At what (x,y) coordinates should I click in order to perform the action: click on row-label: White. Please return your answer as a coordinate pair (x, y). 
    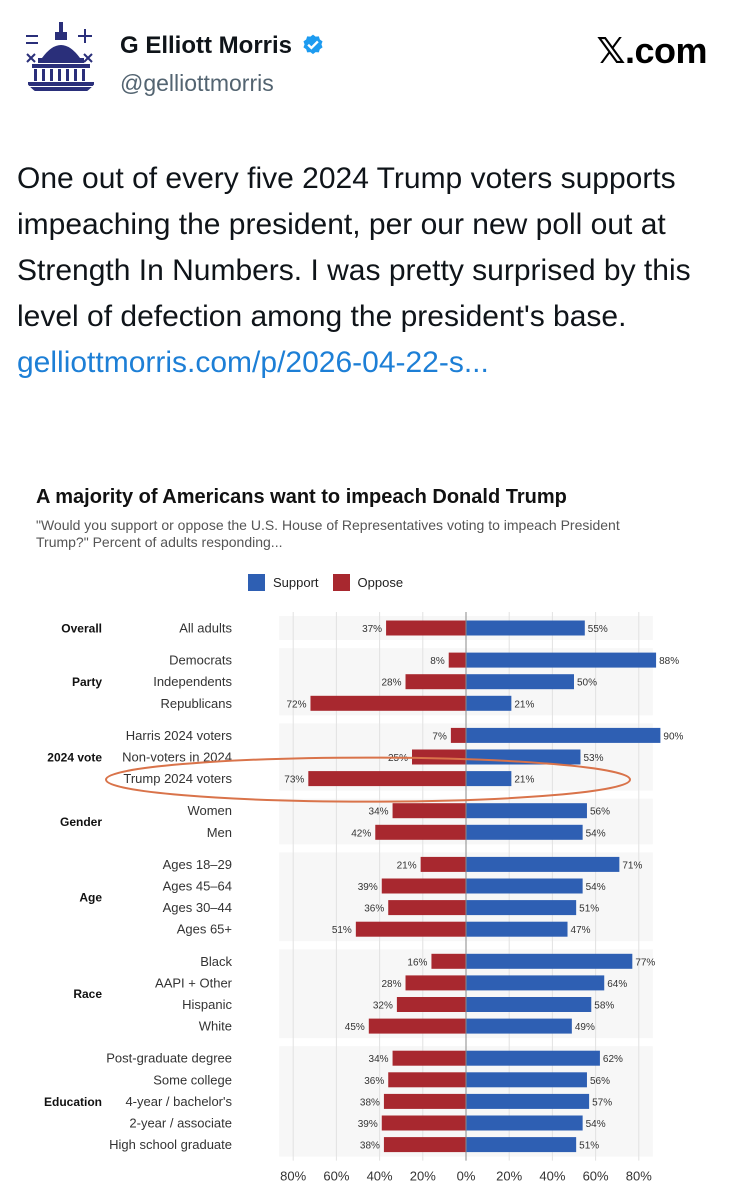
    Looking at the image, I should click on (215, 1026).